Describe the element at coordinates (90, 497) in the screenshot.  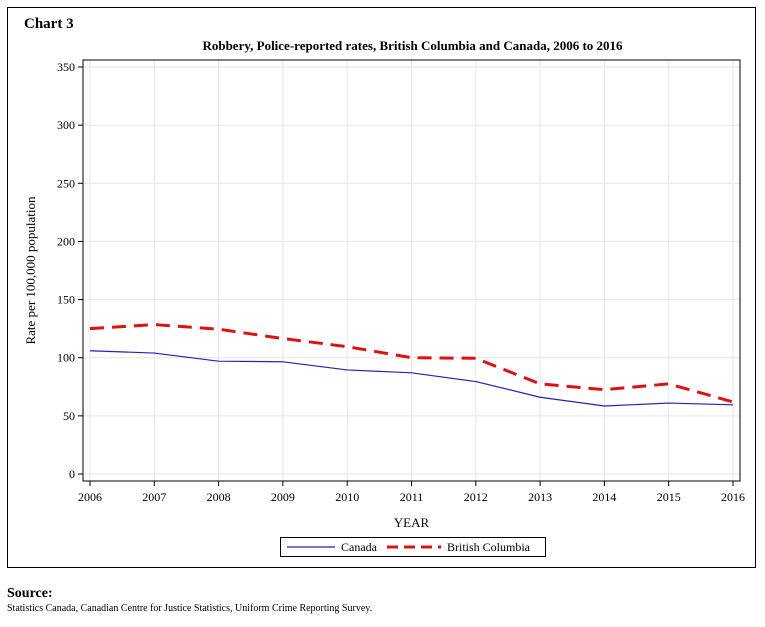
I see `x-tick-label: 2006` at that location.